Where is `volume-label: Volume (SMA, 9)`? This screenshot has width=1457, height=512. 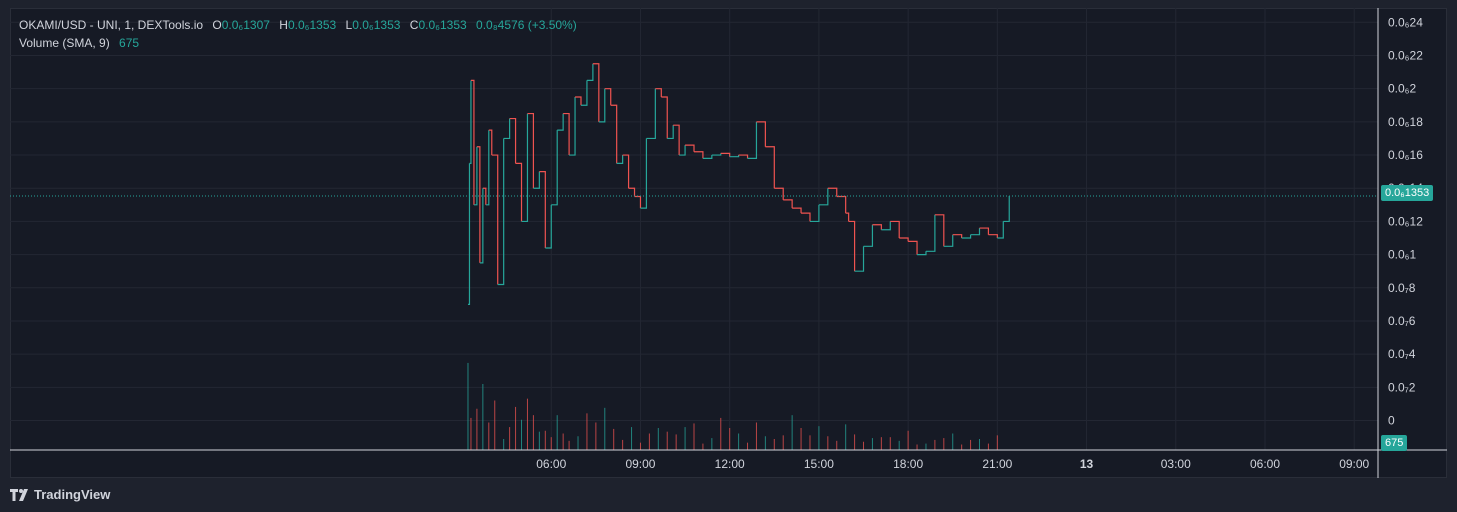 volume-label: Volume (SMA, 9) is located at coordinates (64, 43).